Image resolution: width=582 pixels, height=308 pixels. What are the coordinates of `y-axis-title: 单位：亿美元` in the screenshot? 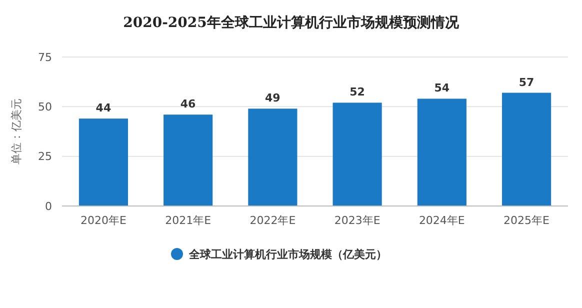 It's located at (16, 131).